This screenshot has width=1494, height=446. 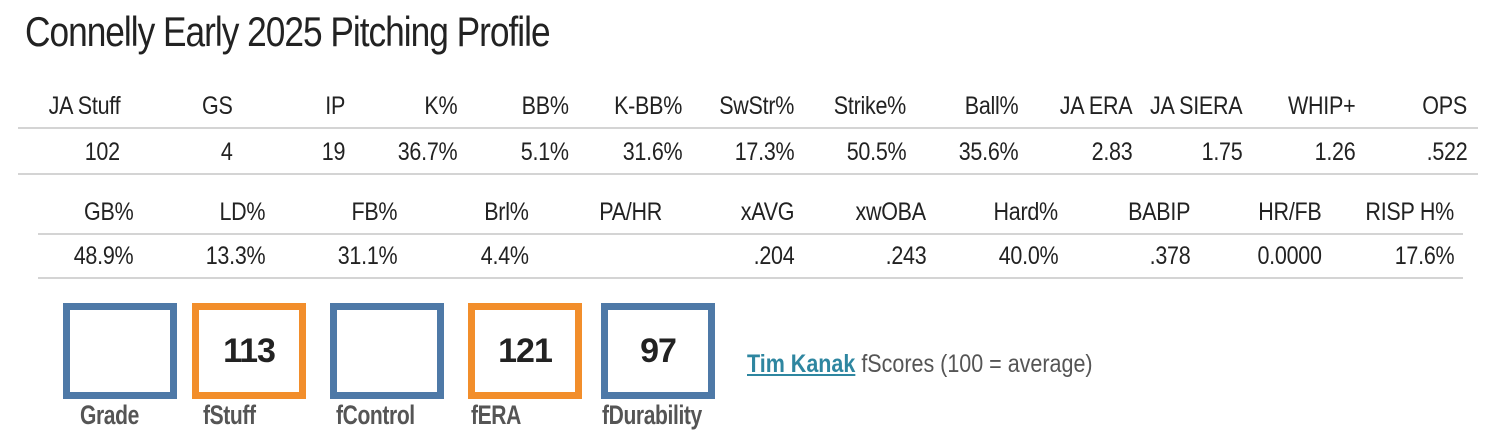 What do you see at coordinates (217, 106) in the screenshot?
I see `table1-header: GS` at bounding box center [217, 106].